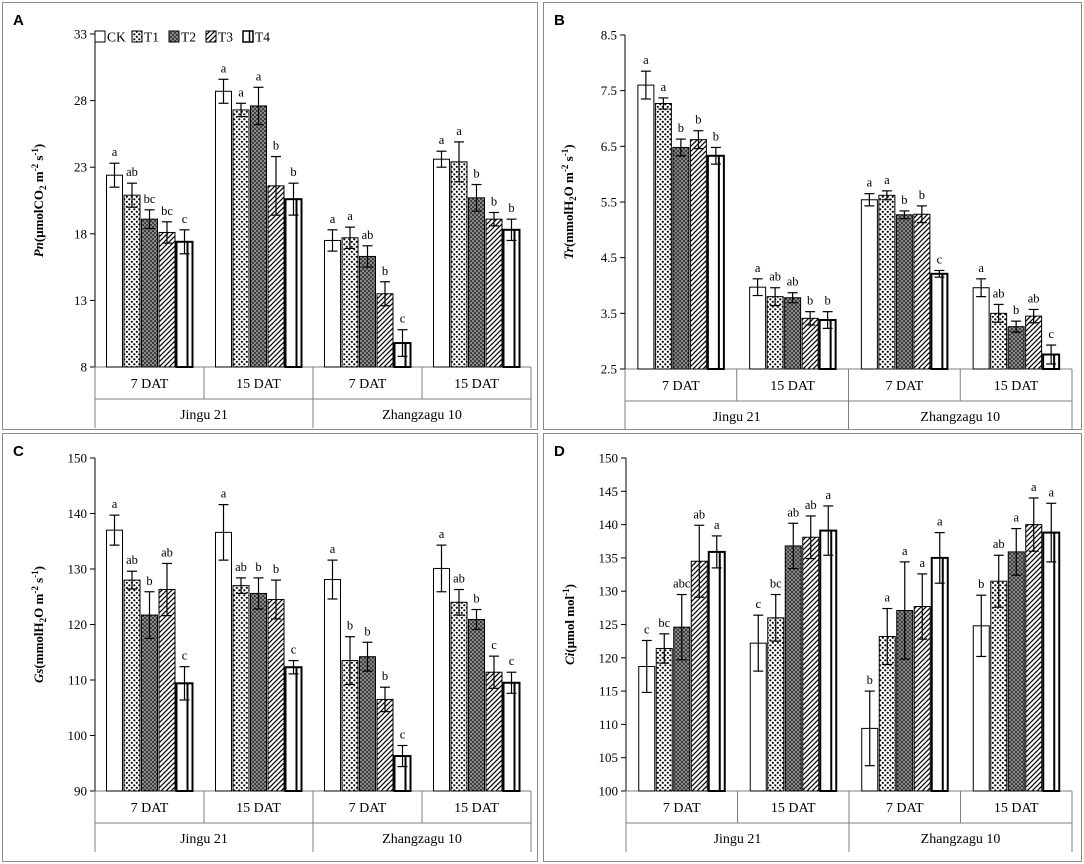 This screenshot has width=1084, height=864. Describe the element at coordinates (609, 257) in the screenshot. I see `y-tick-label: 4.5` at that location.